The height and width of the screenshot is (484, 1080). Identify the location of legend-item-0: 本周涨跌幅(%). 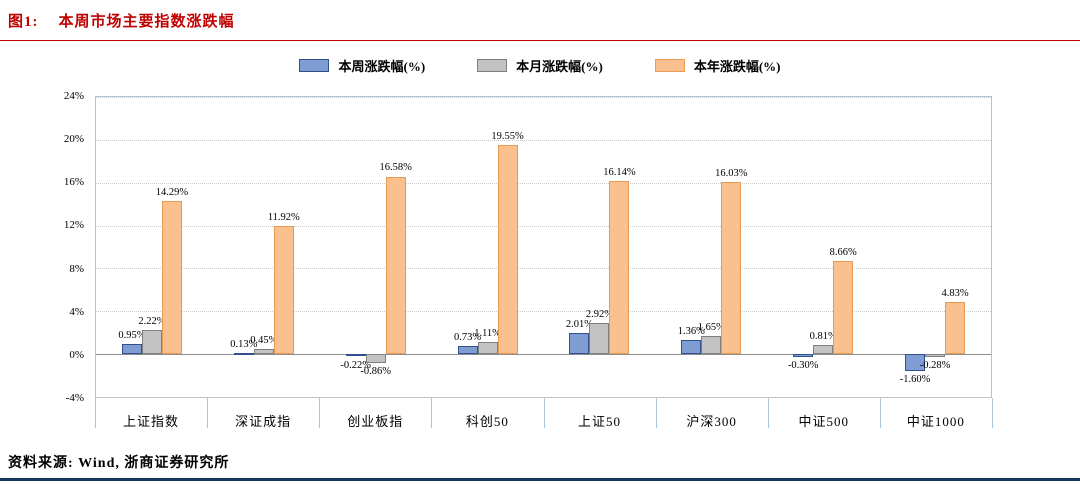
(362, 65).